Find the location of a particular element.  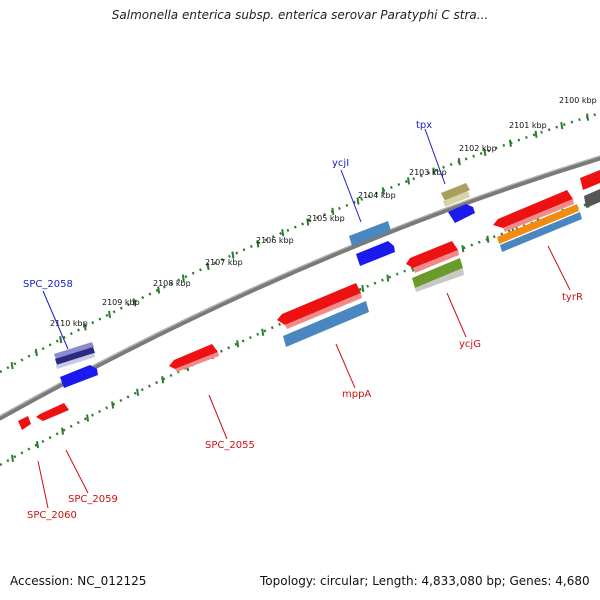

gene-mppA-red is located at coordinates (319, 304).